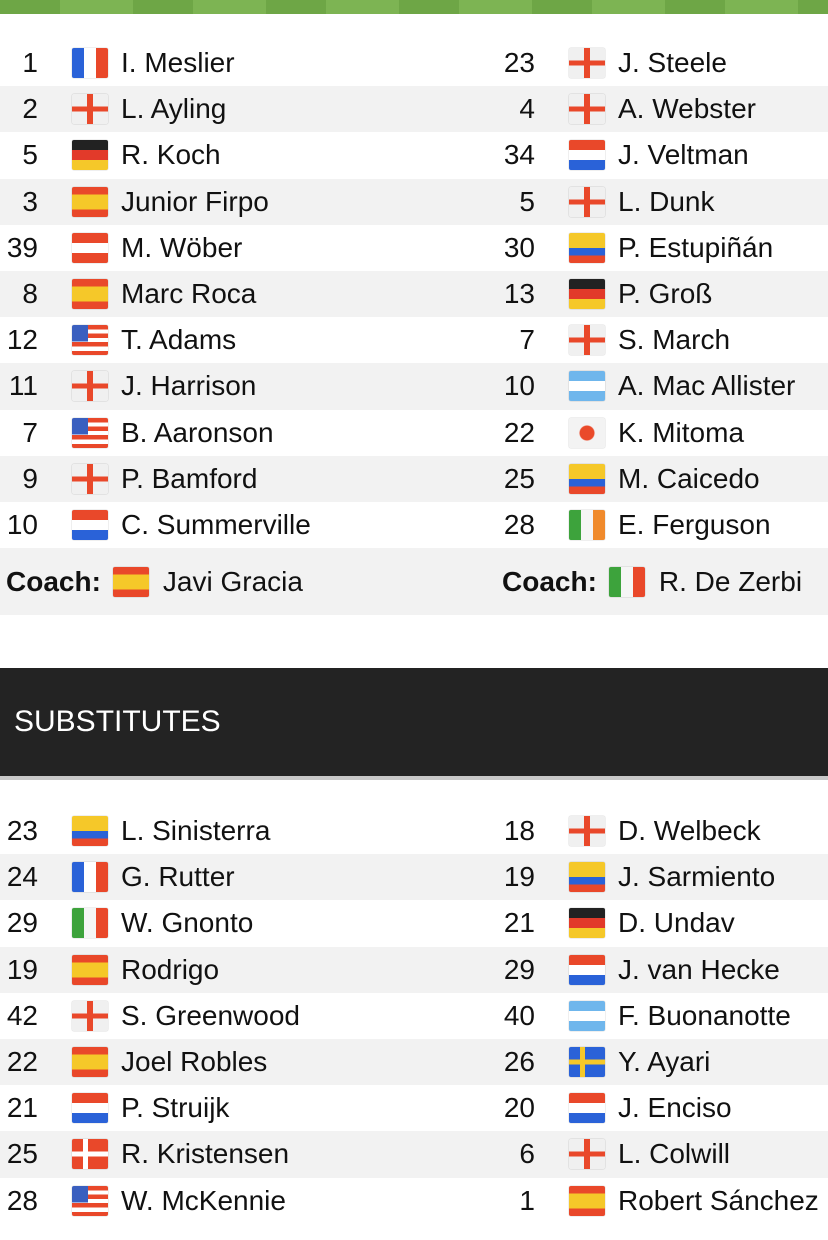  Describe the element at coordinates (189, 386) in the screenshot. I see `player-name: J. Harrison` at that location.